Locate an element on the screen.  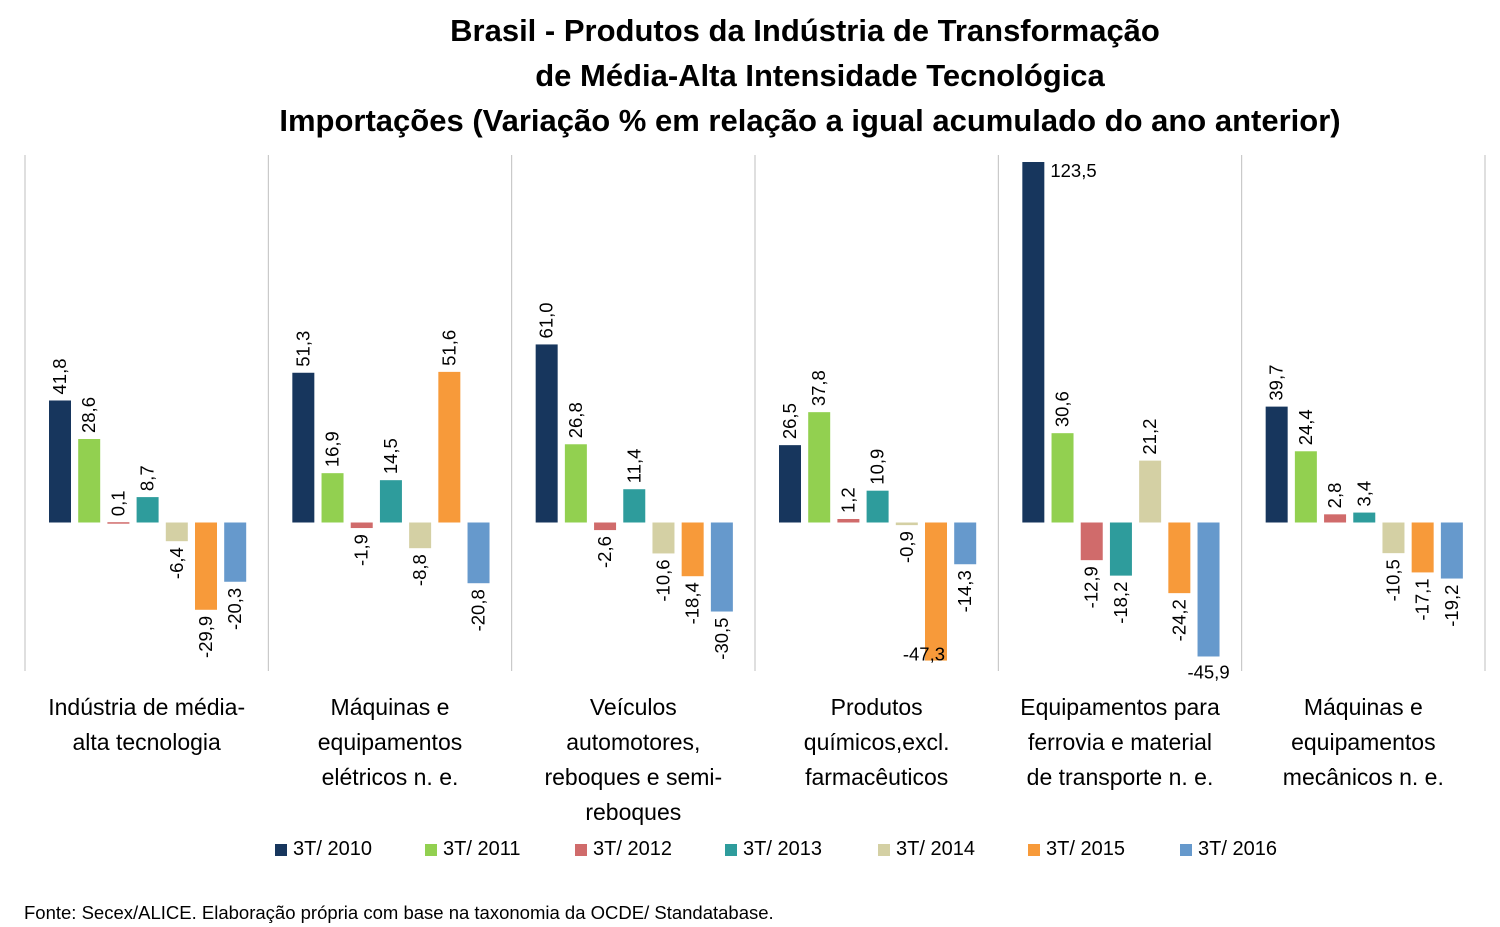
category-label: reboques e semi- is located at coordinates (633, 777).